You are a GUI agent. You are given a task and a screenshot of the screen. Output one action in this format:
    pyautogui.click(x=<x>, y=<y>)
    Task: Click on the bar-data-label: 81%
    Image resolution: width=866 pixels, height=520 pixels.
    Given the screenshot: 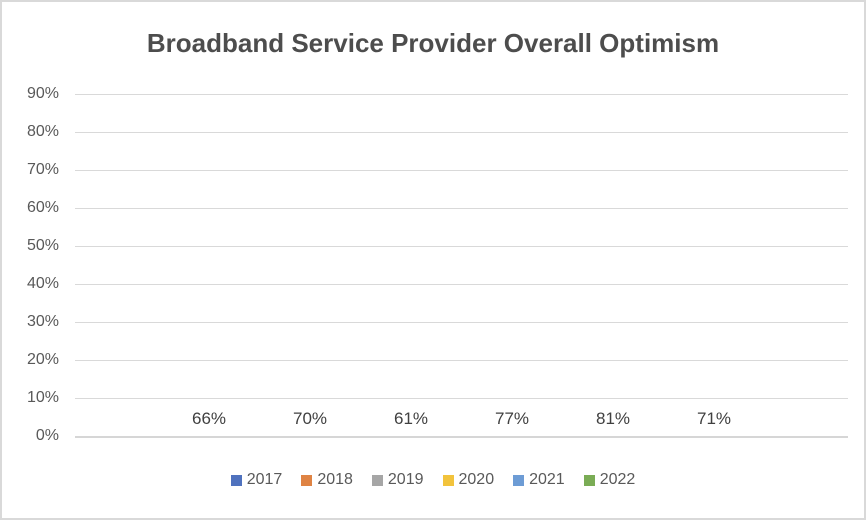 What is the action you would take?
    pyautogui.click(x=613, y=418)
    